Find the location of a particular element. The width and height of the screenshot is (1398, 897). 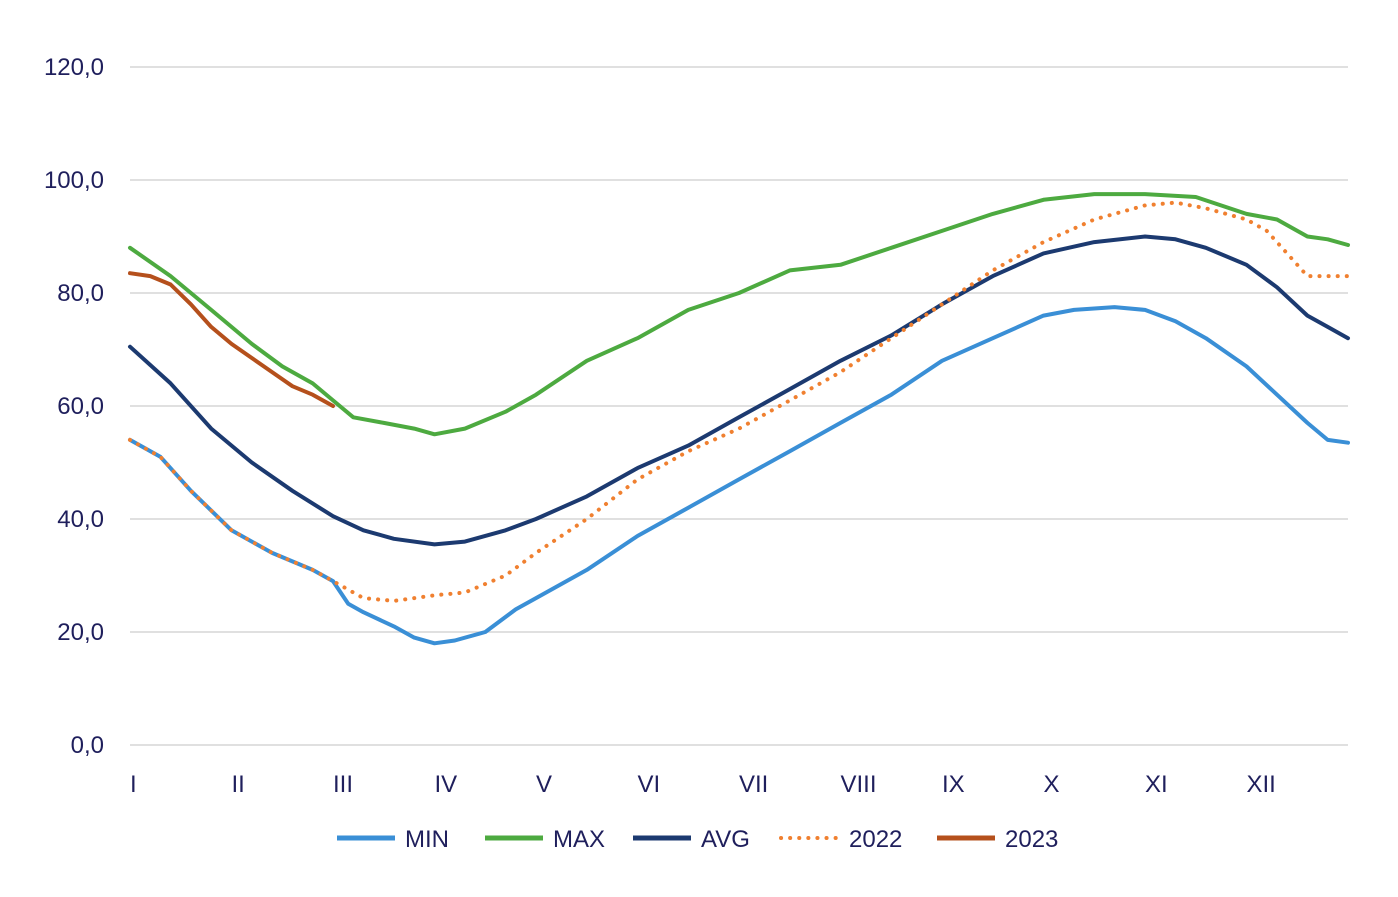

x-tick-label: V is located at coordinates (544, 784).